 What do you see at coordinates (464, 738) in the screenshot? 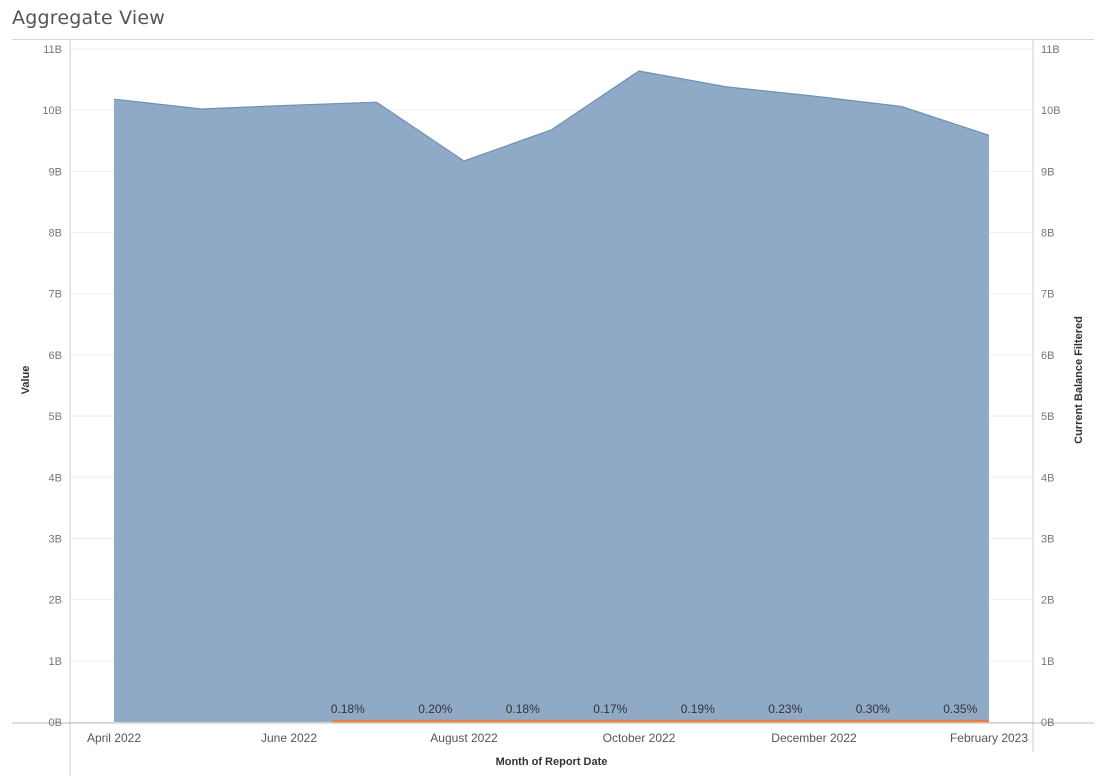
I see `x-tick-label: August 2022` at bounding box center [464, 738].